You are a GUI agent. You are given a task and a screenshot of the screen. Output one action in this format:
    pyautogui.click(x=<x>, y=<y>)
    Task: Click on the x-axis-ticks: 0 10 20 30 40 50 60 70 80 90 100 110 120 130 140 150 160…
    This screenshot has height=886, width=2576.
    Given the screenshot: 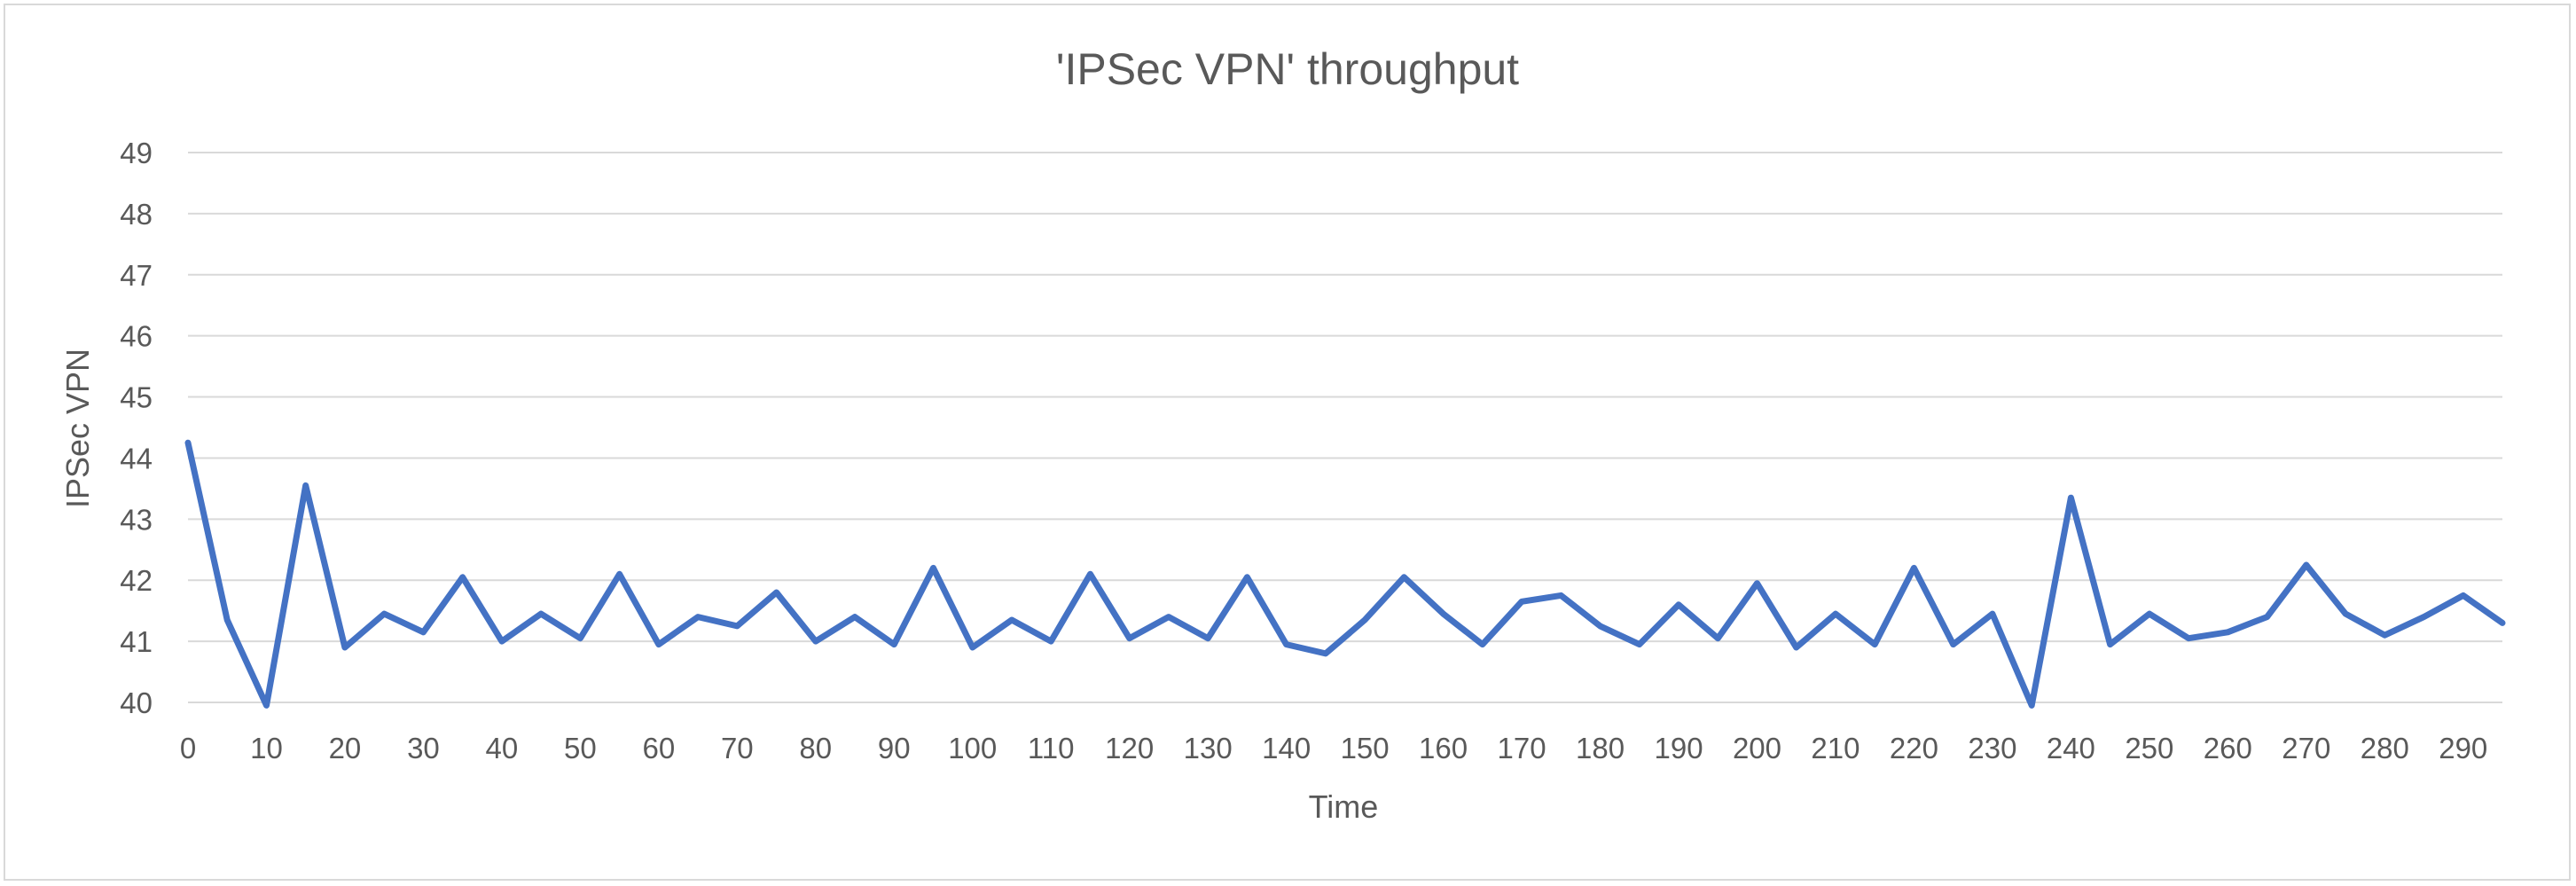 What is the action you would take?
    pyautogui.click(x=1333, y=748)
    